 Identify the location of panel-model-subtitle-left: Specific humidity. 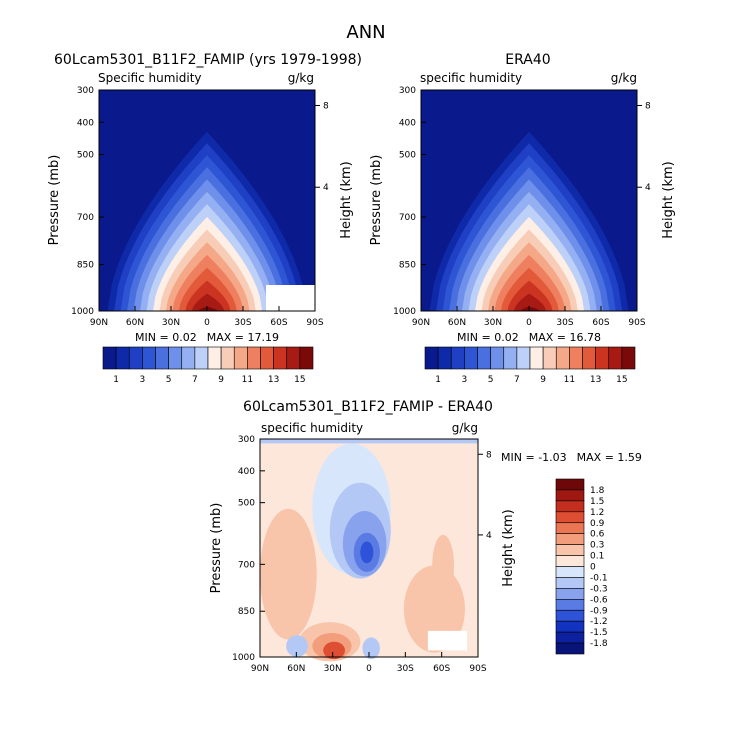
(150, 78).